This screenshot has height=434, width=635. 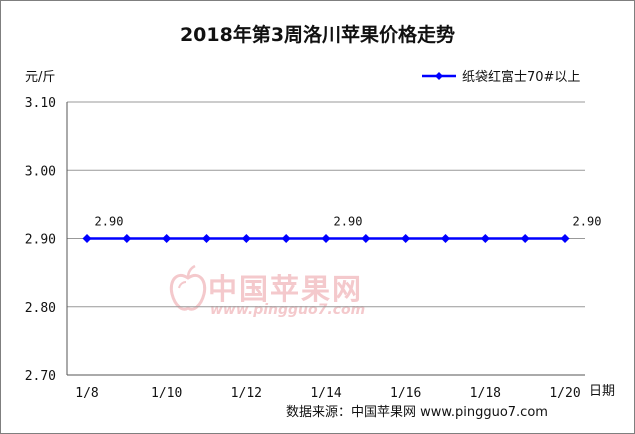 What do you see at coordinates (602, 391) in the screenshot?
I see `x-axis-label: 日期` at bounding box center [602, 391].